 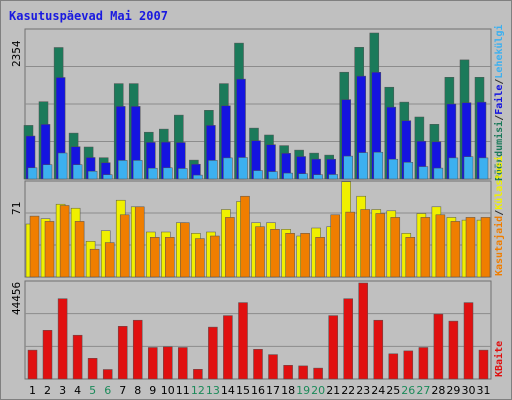 What do you see at coordinates (348, 167) in the screenshot?
I see `bar-lehekülgi-22` at bounding box center [348, 167].